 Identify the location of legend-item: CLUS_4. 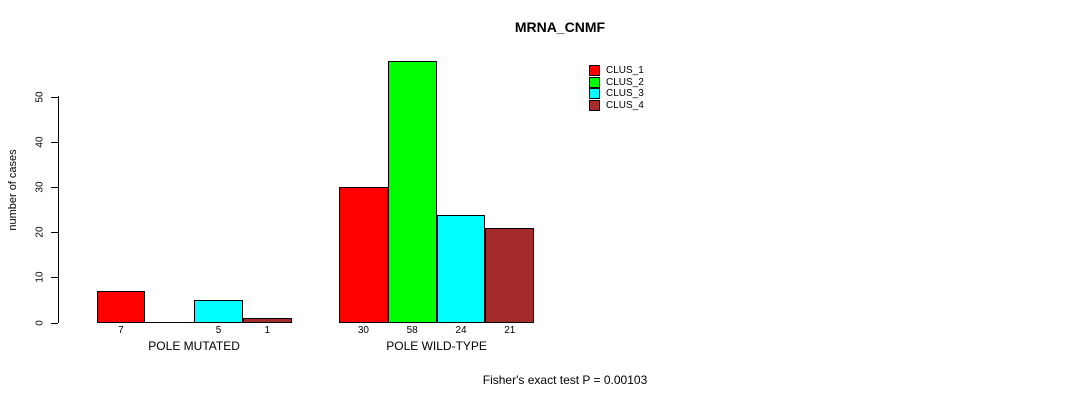
(616, 105).